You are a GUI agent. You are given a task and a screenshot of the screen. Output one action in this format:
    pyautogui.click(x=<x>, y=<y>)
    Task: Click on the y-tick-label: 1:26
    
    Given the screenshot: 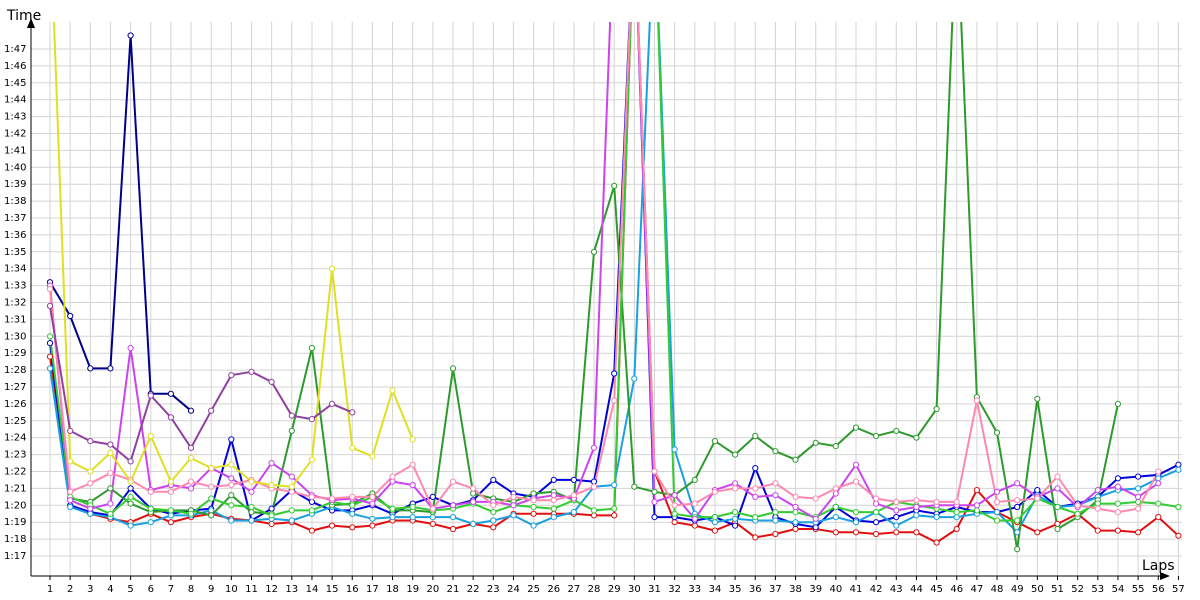 What is the action you would take?
    pyautogui.click(x=15, y=404)
    